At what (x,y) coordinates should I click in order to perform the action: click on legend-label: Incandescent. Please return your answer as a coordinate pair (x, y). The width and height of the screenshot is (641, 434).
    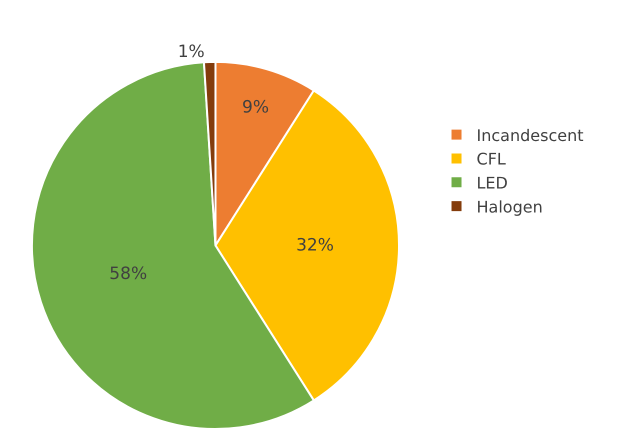
    Looking at the image, I should click on (530, 135).